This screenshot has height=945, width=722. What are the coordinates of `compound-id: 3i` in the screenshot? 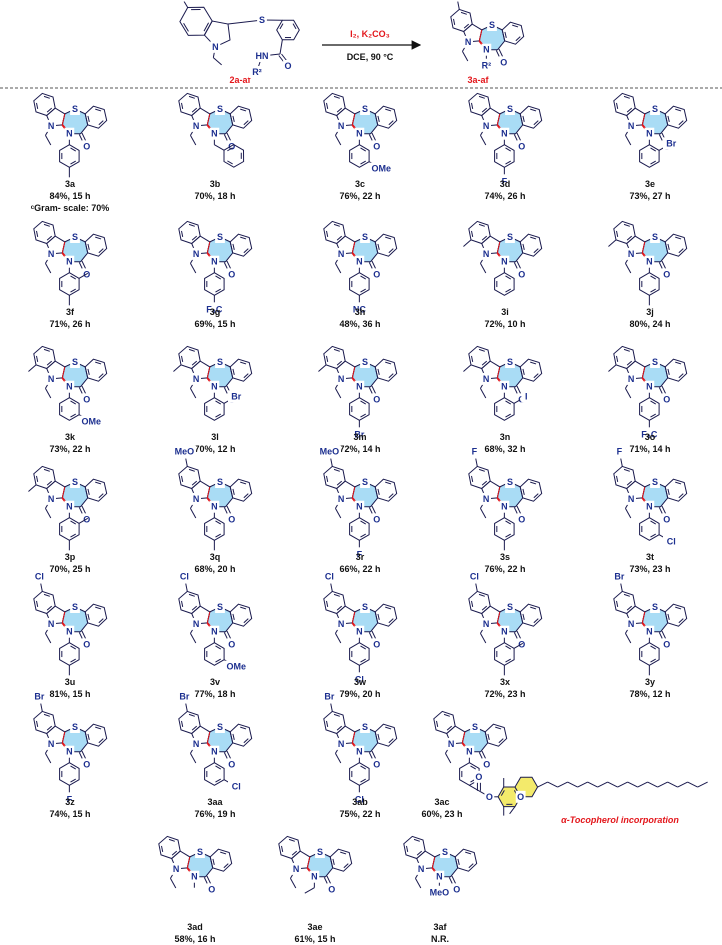 It's located at (505, 312).